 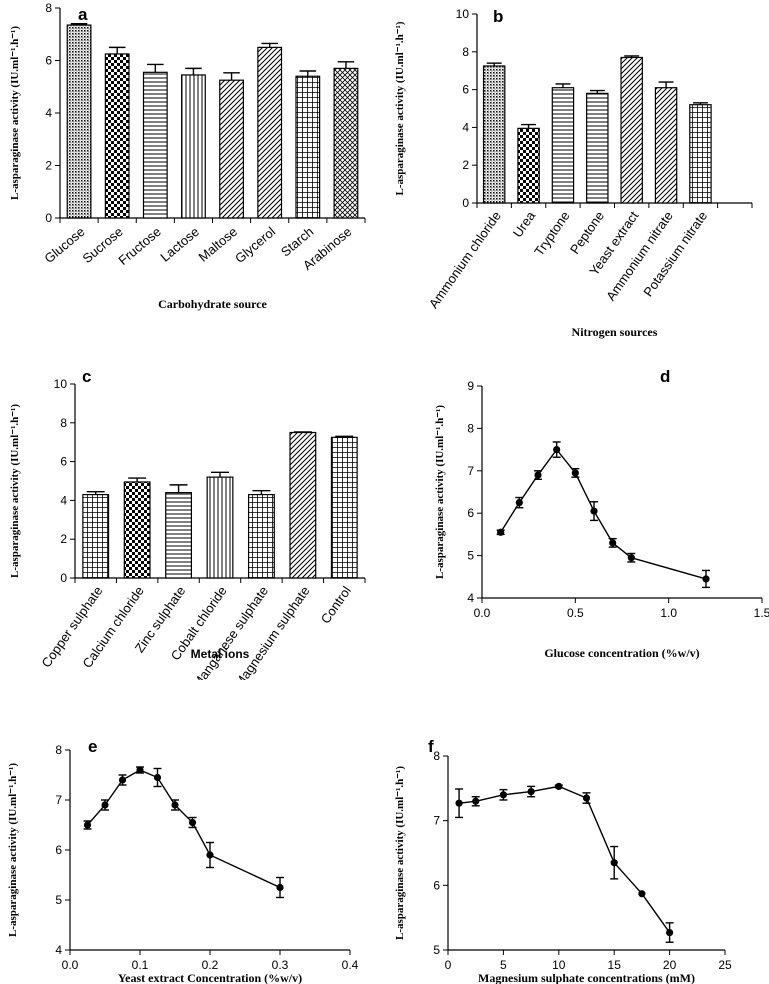 What do you see at coordinates (675, 253) in the screenshot?
I see `category-label: Potassium nitrate` at bounding box center [675, 253].